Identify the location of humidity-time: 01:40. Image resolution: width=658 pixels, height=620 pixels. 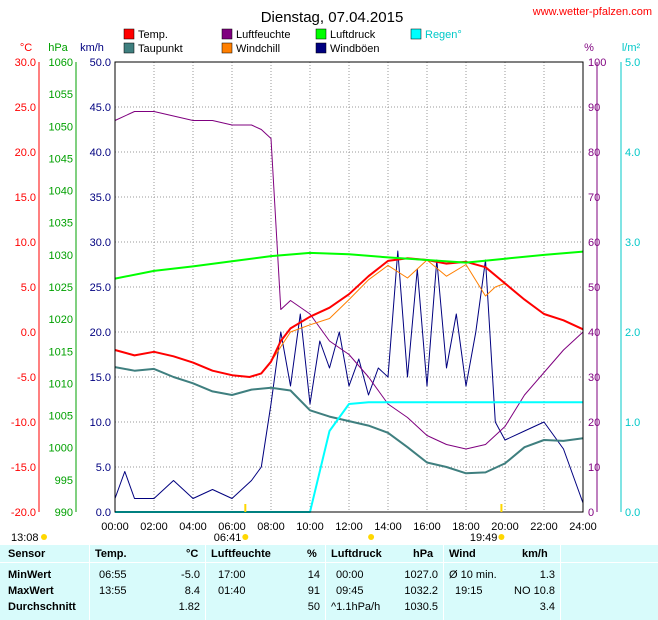
(232, 591).